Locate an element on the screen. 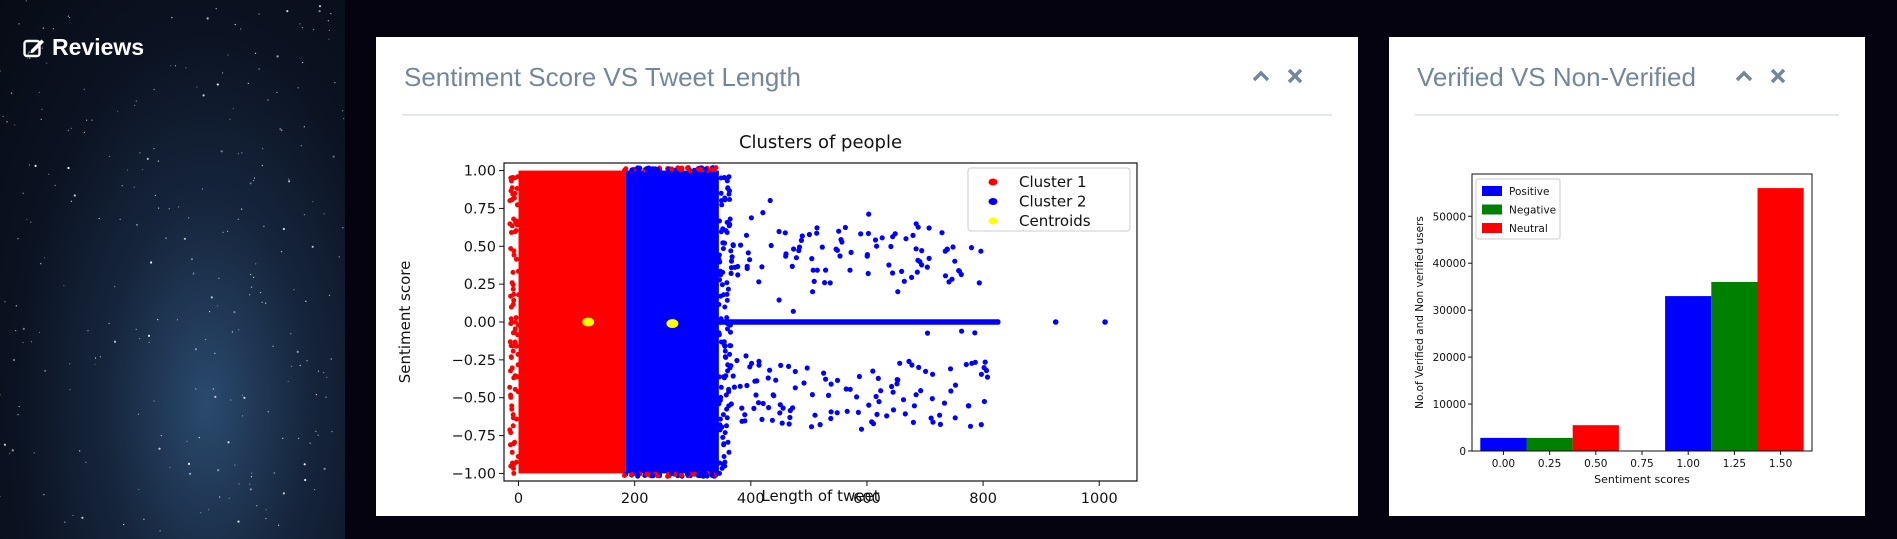  sidebar-item-reviews: Reviews is located at coordinates (83, 47).